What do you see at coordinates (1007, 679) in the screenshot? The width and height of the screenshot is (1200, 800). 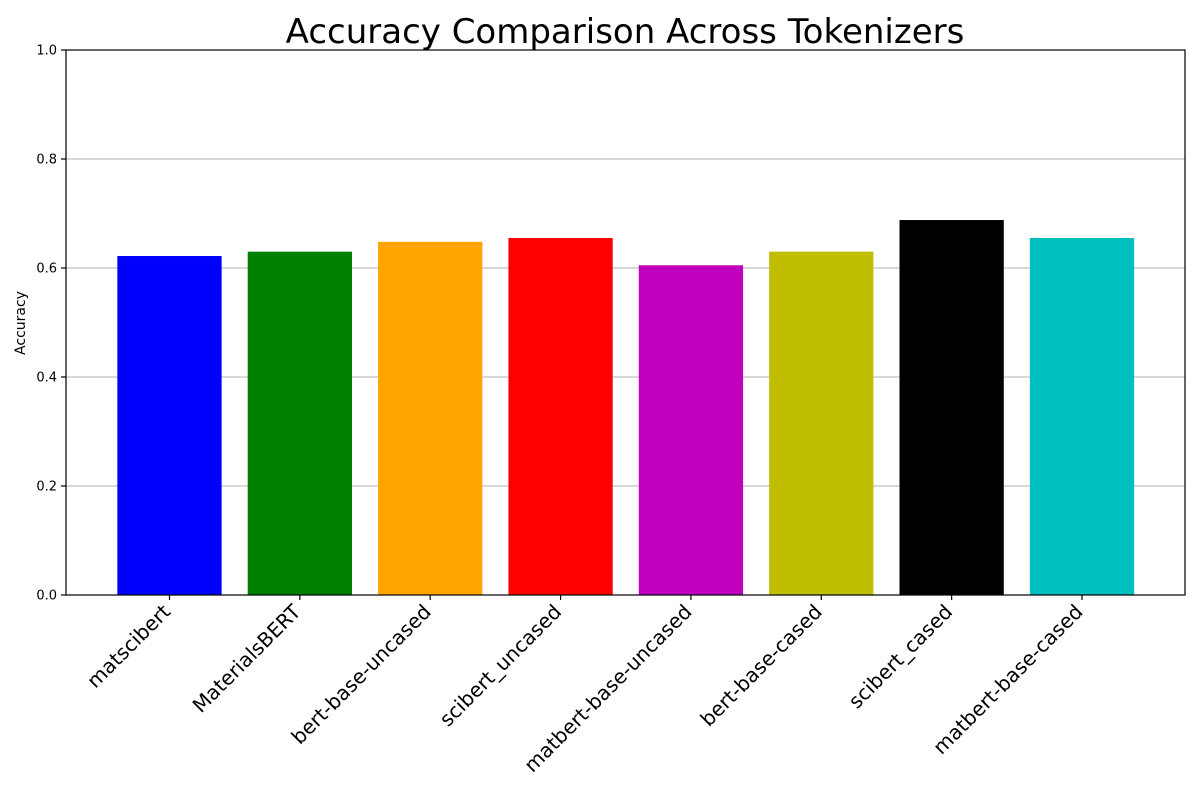 I see `x-tick-label: matbert-base-cased` at bounding box center [1007, 679].